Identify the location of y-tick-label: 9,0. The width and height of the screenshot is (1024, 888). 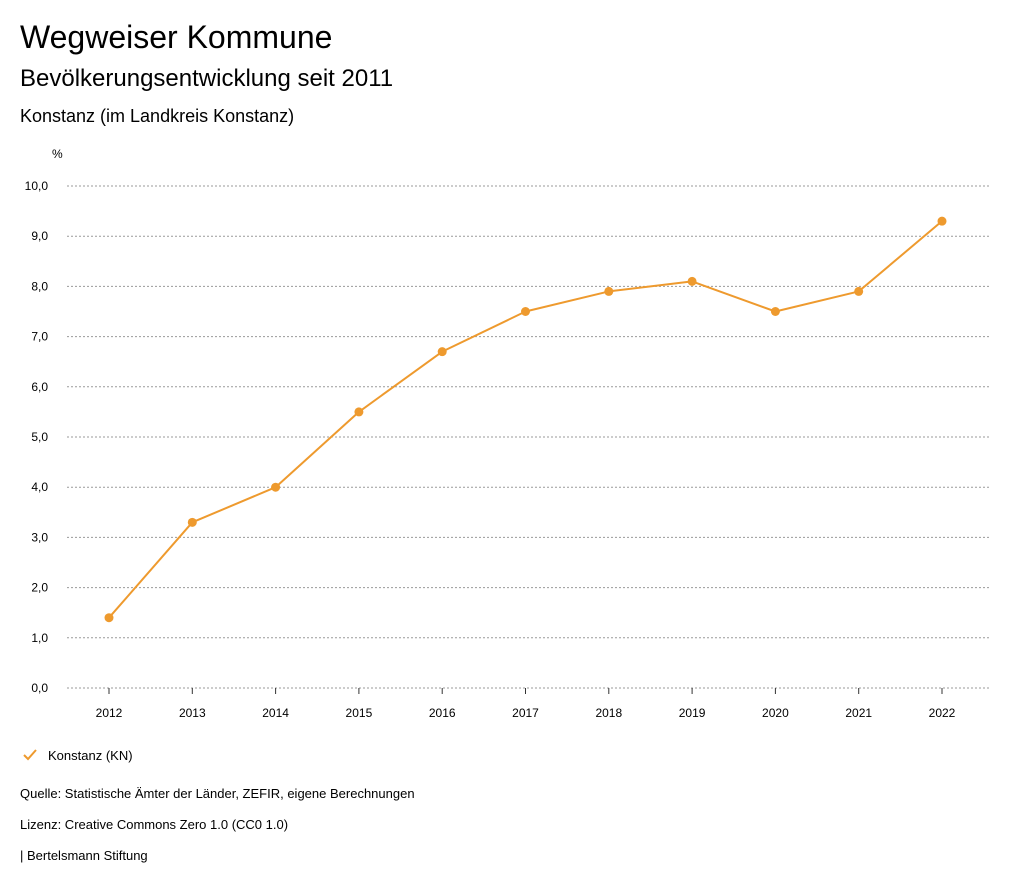
(39, 236).